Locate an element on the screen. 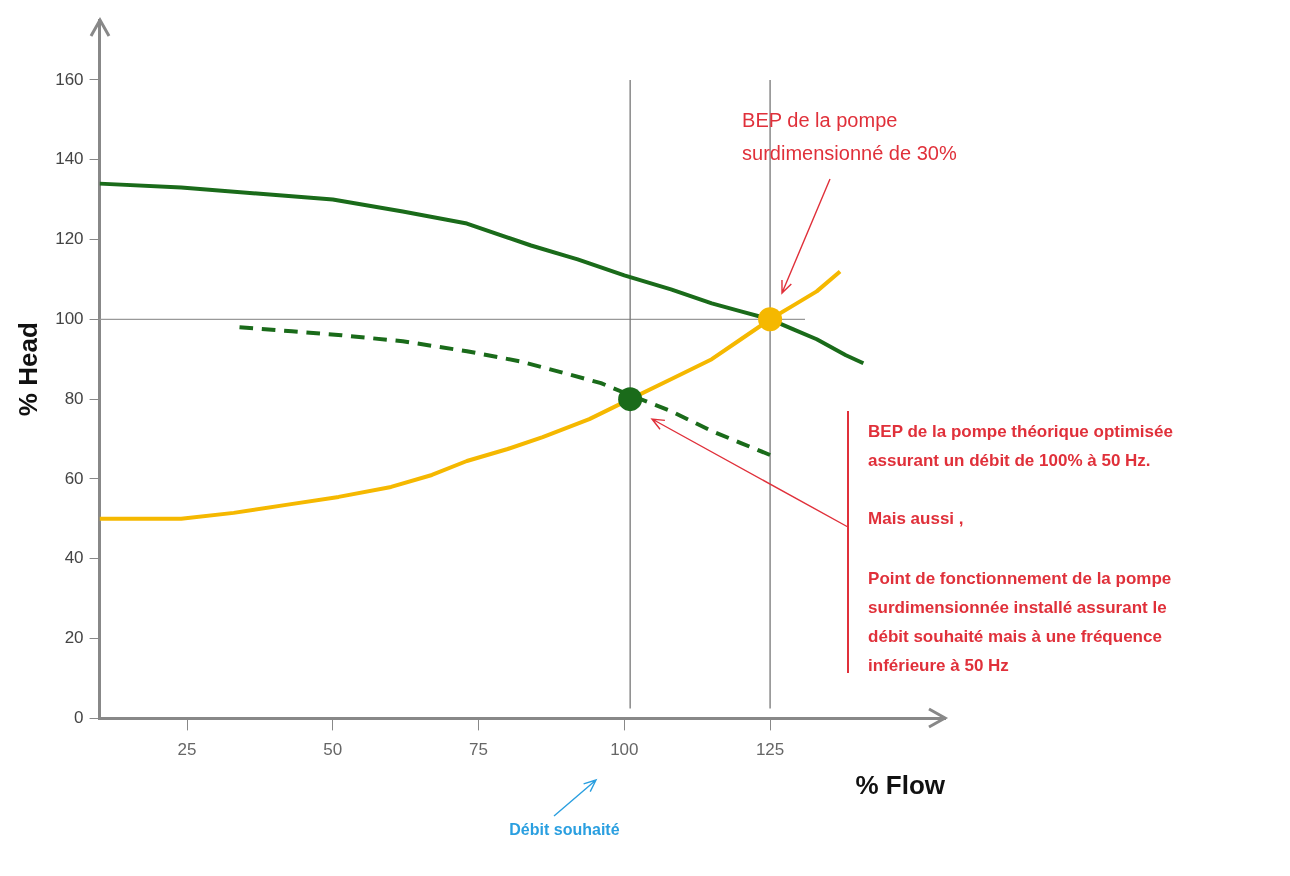  y-tick-label: 140 is located at coordinates (69, 159).